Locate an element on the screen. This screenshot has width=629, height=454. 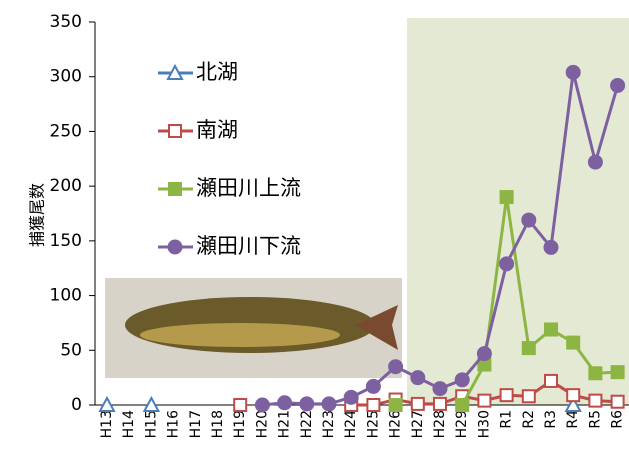
x-tick-label: R4 is located at coordinates (573, 419).